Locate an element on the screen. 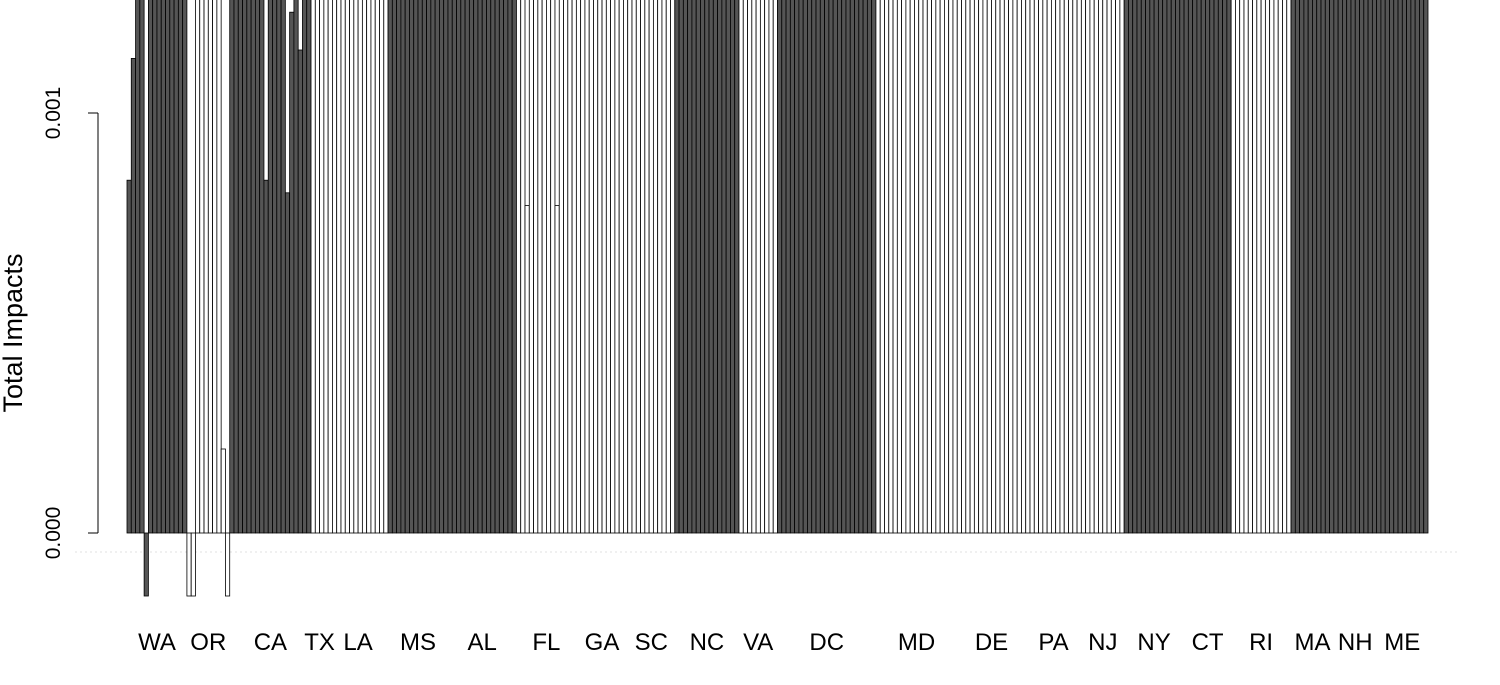  x-label-fl: FL is located at coordinates (546, 642).